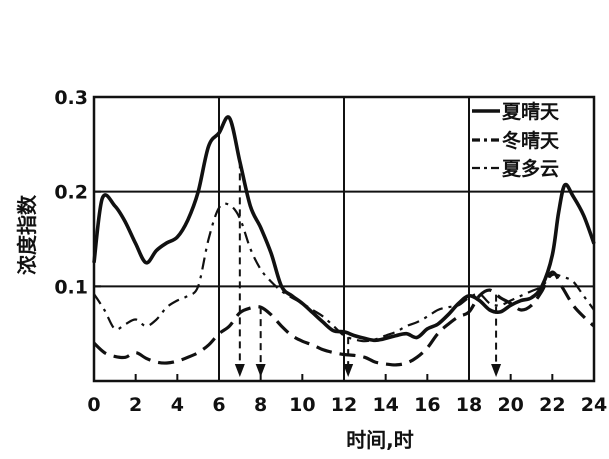  I want to click on x-tick-label: 4, so click(177, 405).